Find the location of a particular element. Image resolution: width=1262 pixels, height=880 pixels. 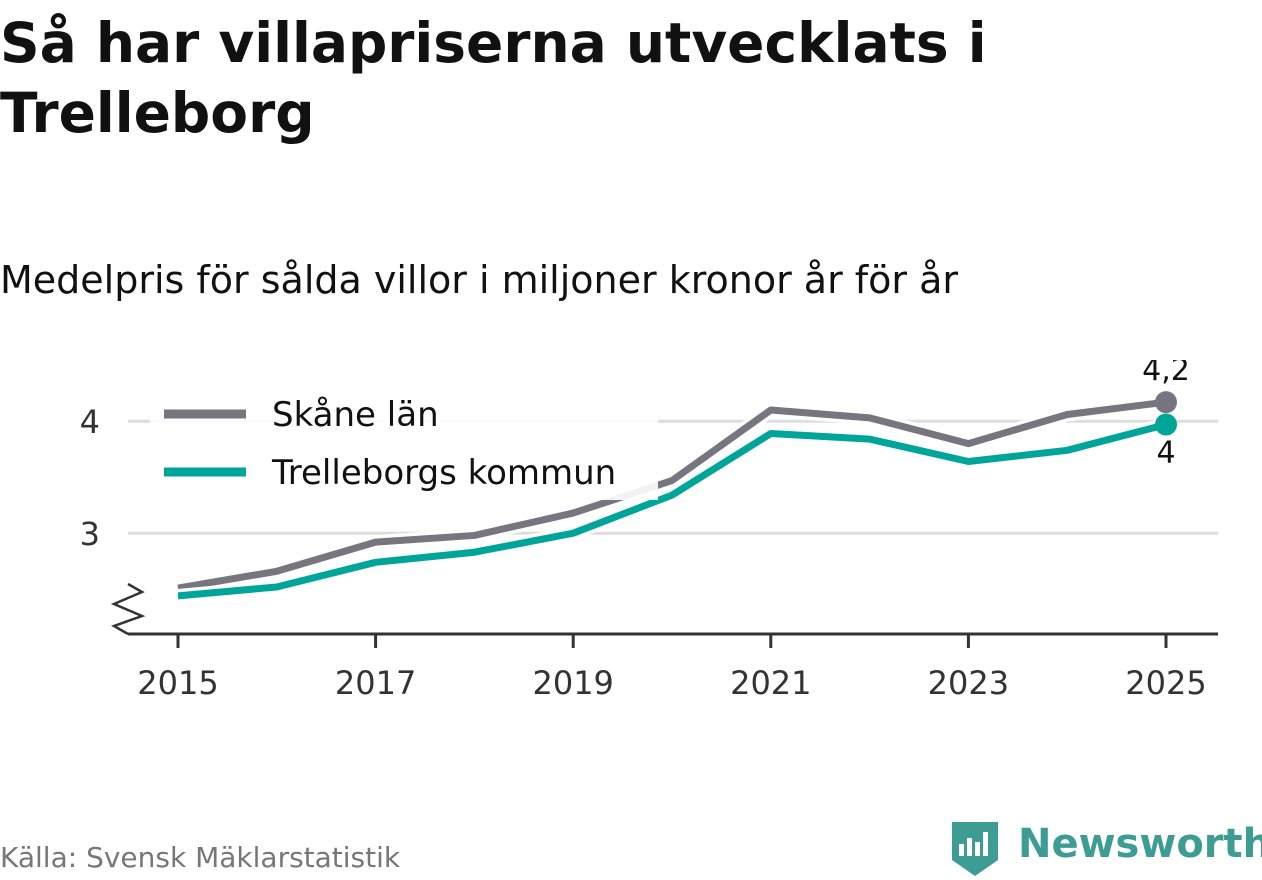

legend-label-1: Trelleborgs kommun is located at coordinates (443, 473).